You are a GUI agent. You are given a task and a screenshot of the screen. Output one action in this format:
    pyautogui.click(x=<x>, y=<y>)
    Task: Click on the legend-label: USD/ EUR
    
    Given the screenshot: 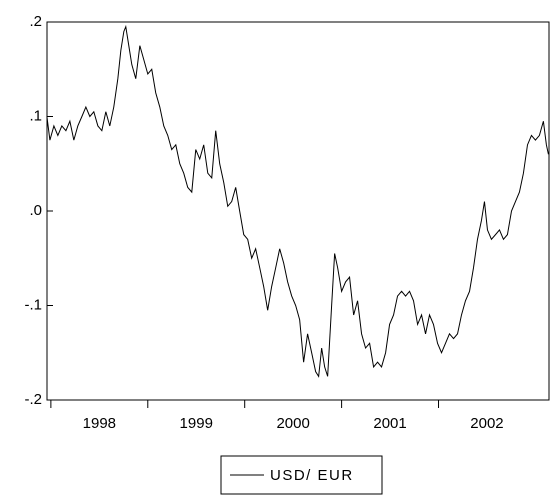 What is the action you would take?
    pyautogui.click(x=312, y=475)
    